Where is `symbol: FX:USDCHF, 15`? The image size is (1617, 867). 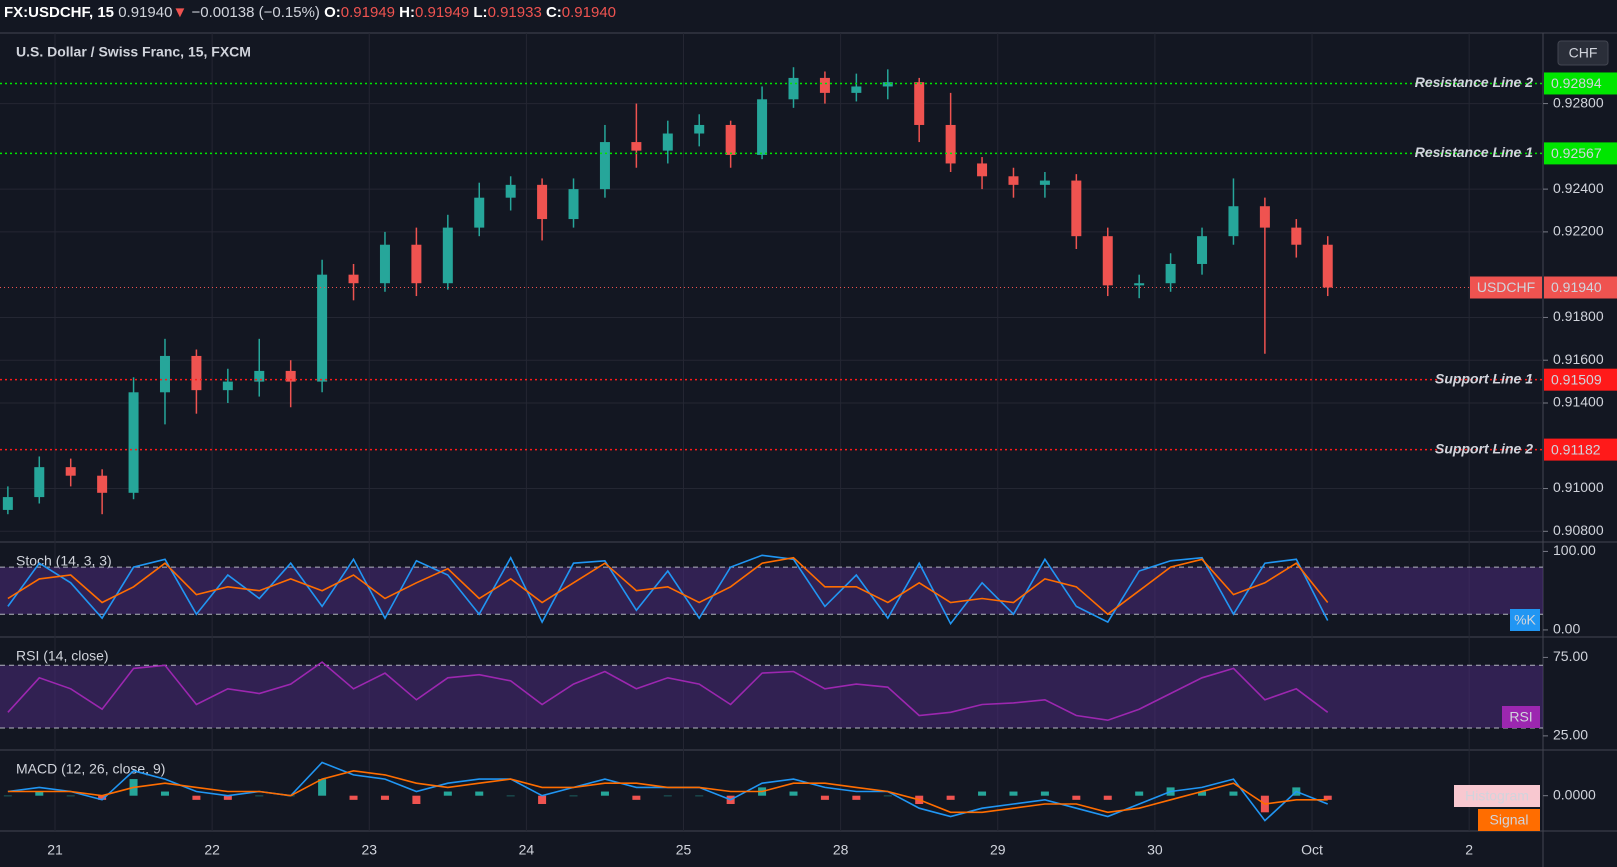
symbol: FX:USDCHF, 15 is located at coordinates (59, 12).